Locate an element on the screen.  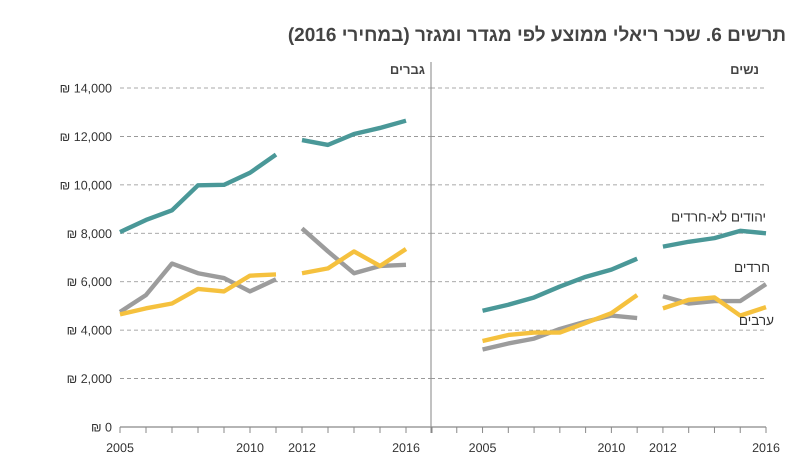
y-tick-label: ₪ 4,000 is located at coordinates (89, 331).